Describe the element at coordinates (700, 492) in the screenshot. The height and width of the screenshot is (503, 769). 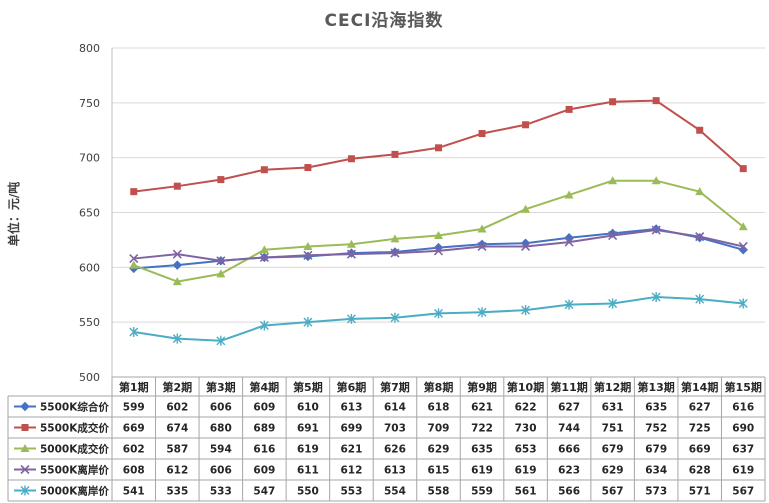
I see `table-cell-value: 571` at that location.